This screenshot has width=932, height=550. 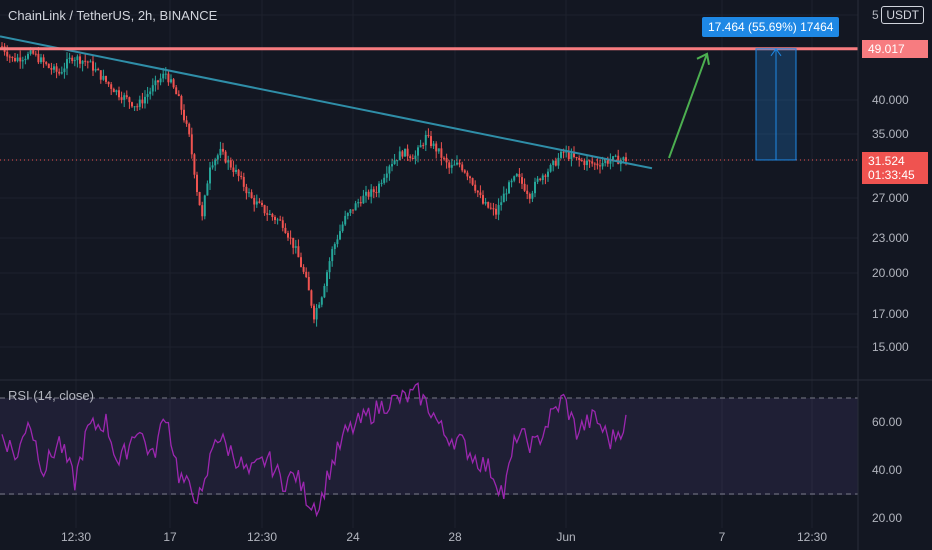 I want to click on time-tick-label: 28, so click(x=455, y=537).